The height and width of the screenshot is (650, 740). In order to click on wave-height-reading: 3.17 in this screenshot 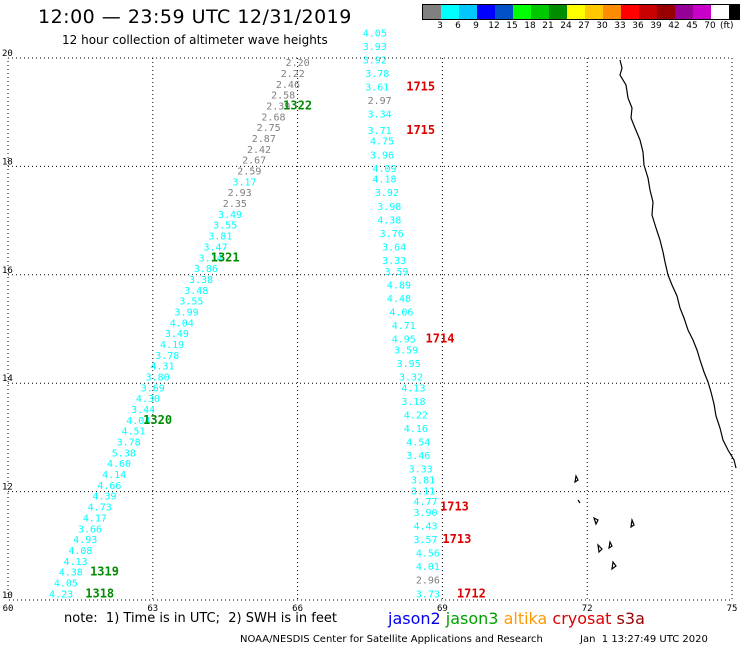, I will do `click(244, 182)`.